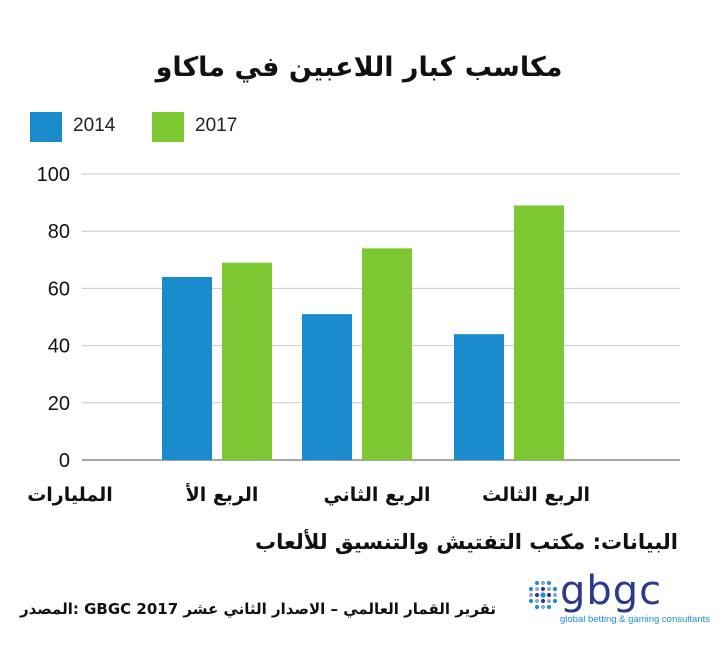 This screenshot has width=718, height=660. I want to click on data-source-note: البيانات: مكتب التفتيش والتنسيق للألعاب, so click(466, 542).